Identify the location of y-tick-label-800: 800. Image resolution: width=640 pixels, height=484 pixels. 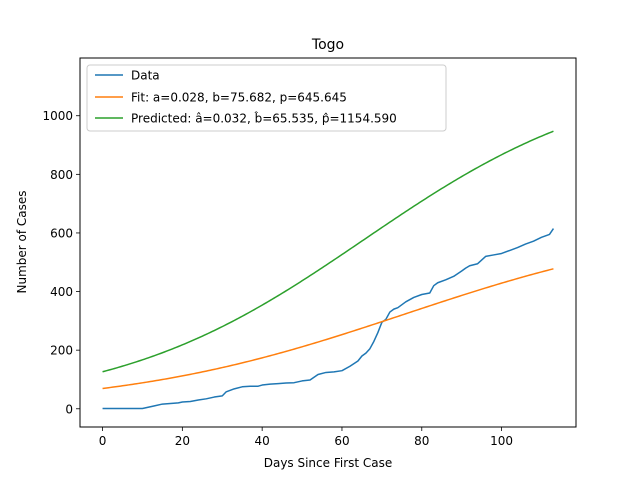
(61, 175).